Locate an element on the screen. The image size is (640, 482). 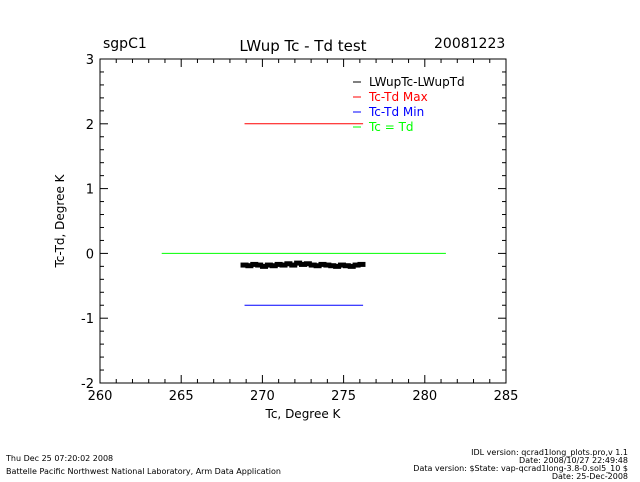
y-tick-label: 0 is located at coordinates (90, 254).